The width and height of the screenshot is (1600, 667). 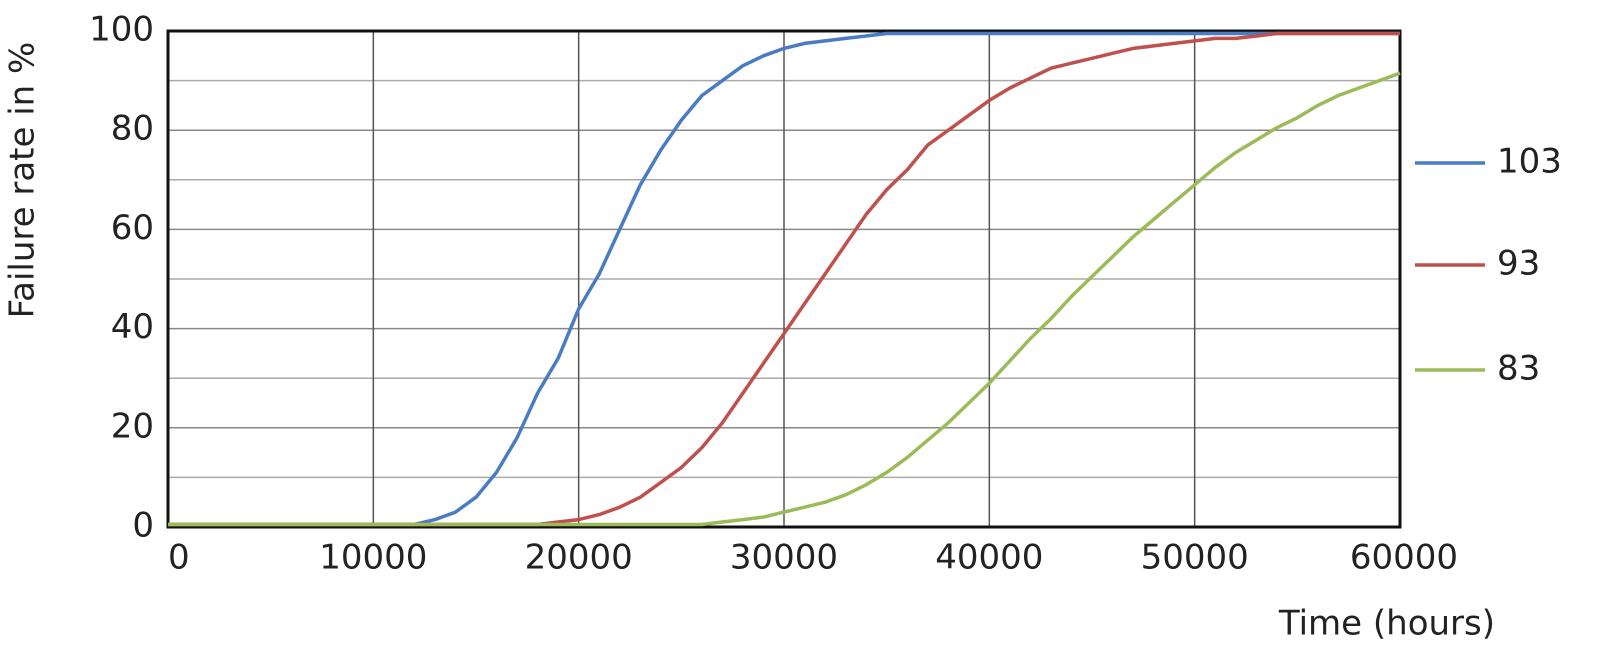 What do you see at coordinates (989, 558) in the screenshot?
I see `x-tick-label: 40000` at bounding box center [989, 558].